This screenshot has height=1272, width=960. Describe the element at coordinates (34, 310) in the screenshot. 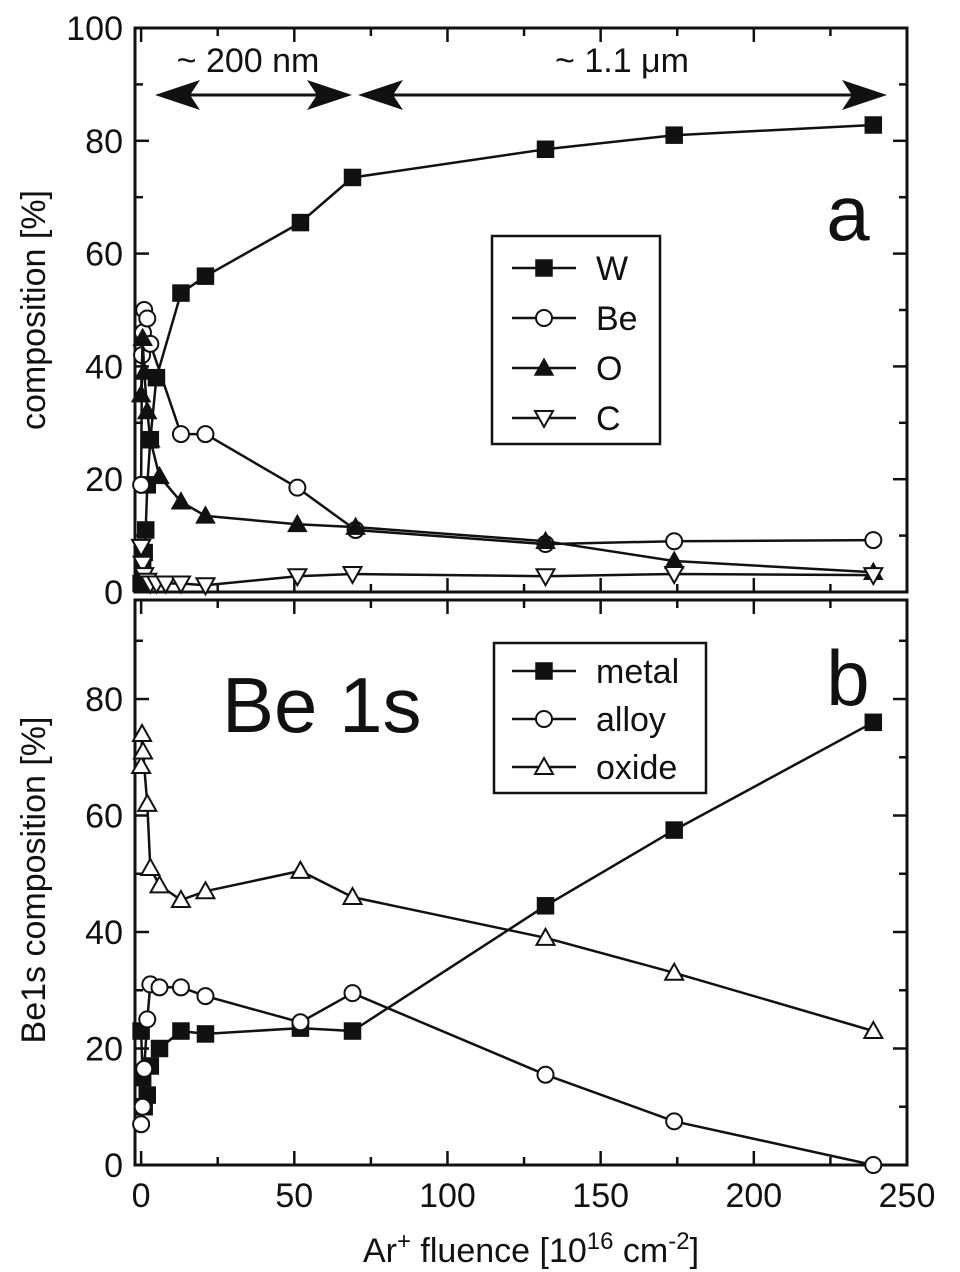

I see `panel-a-ylabel: composition [%]` at that location.